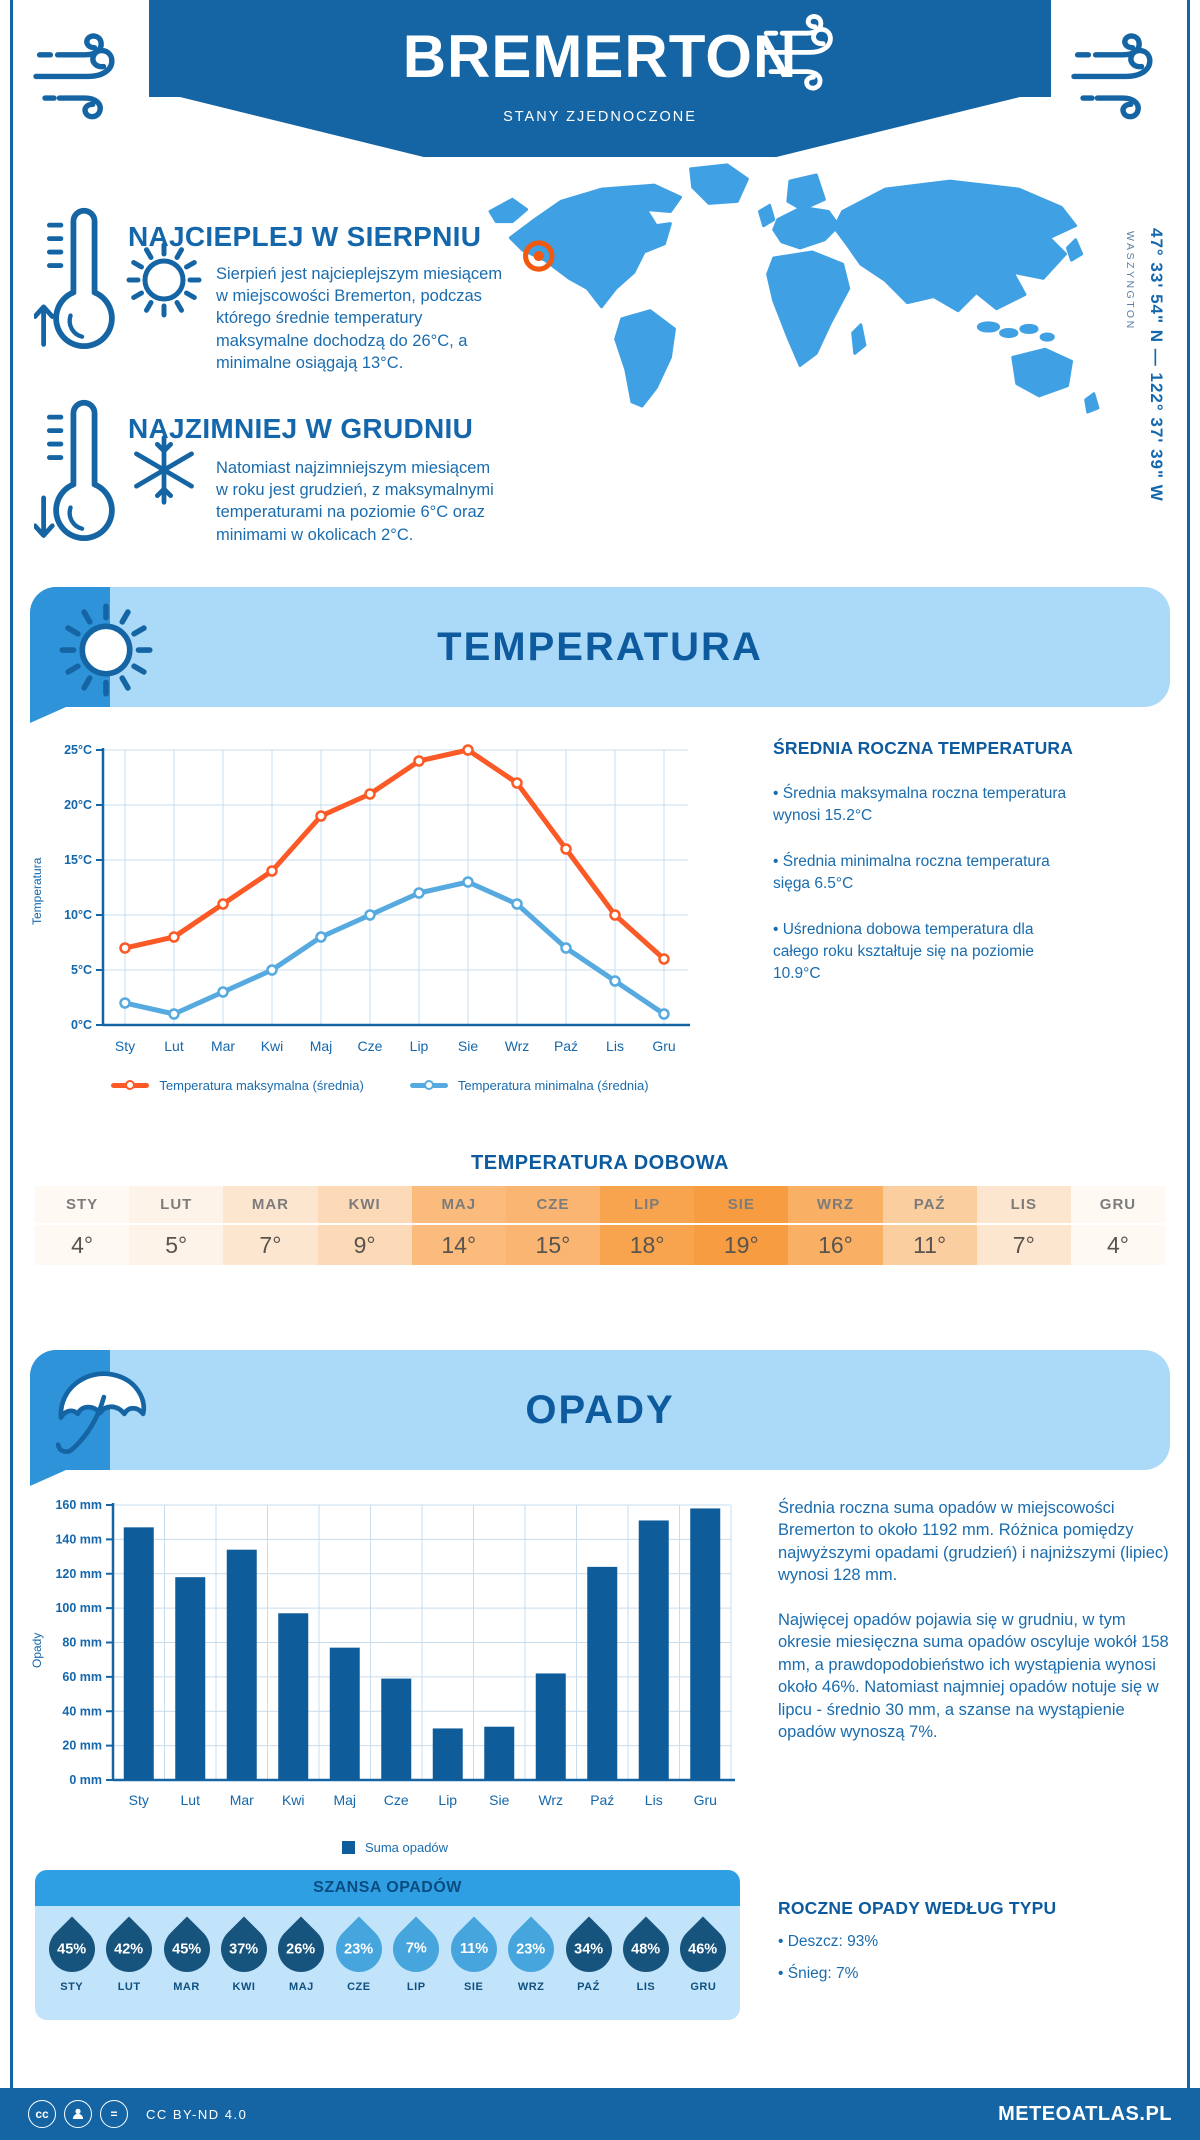  What do you see at coordinates (81, 970) in the screenshot?
I see `svg-text: 5°C` at bounding box center [81, 970].